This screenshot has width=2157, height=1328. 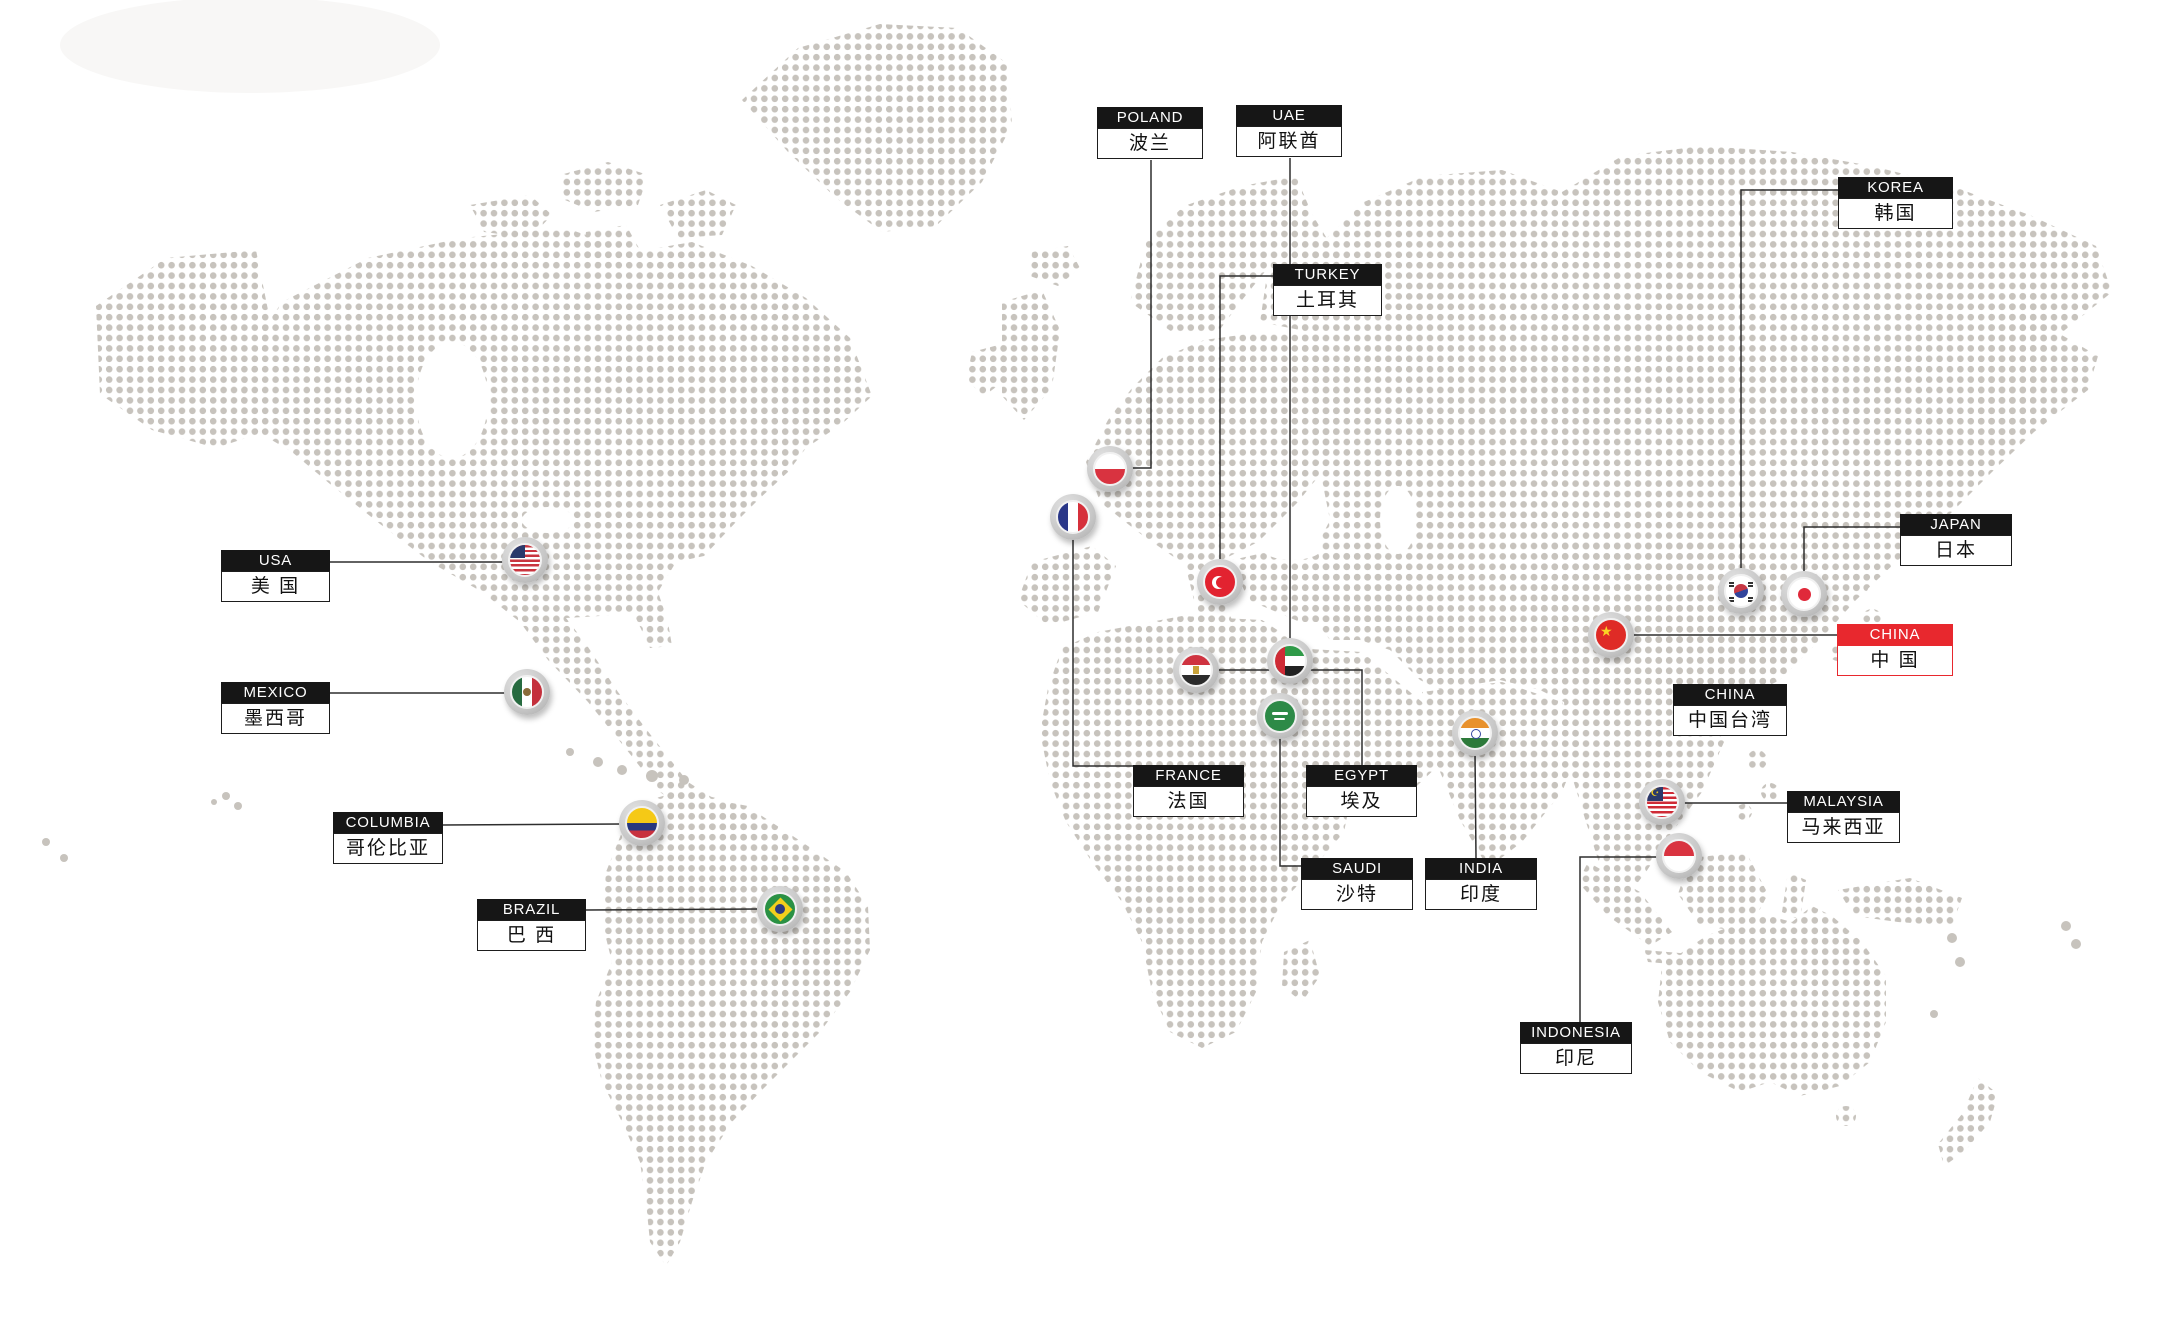 What do you see at coordinates (1730, 704) in the screenshot?
I see `country-name-en: CHINA TAIWAN` at bounding box center [1730, 704].